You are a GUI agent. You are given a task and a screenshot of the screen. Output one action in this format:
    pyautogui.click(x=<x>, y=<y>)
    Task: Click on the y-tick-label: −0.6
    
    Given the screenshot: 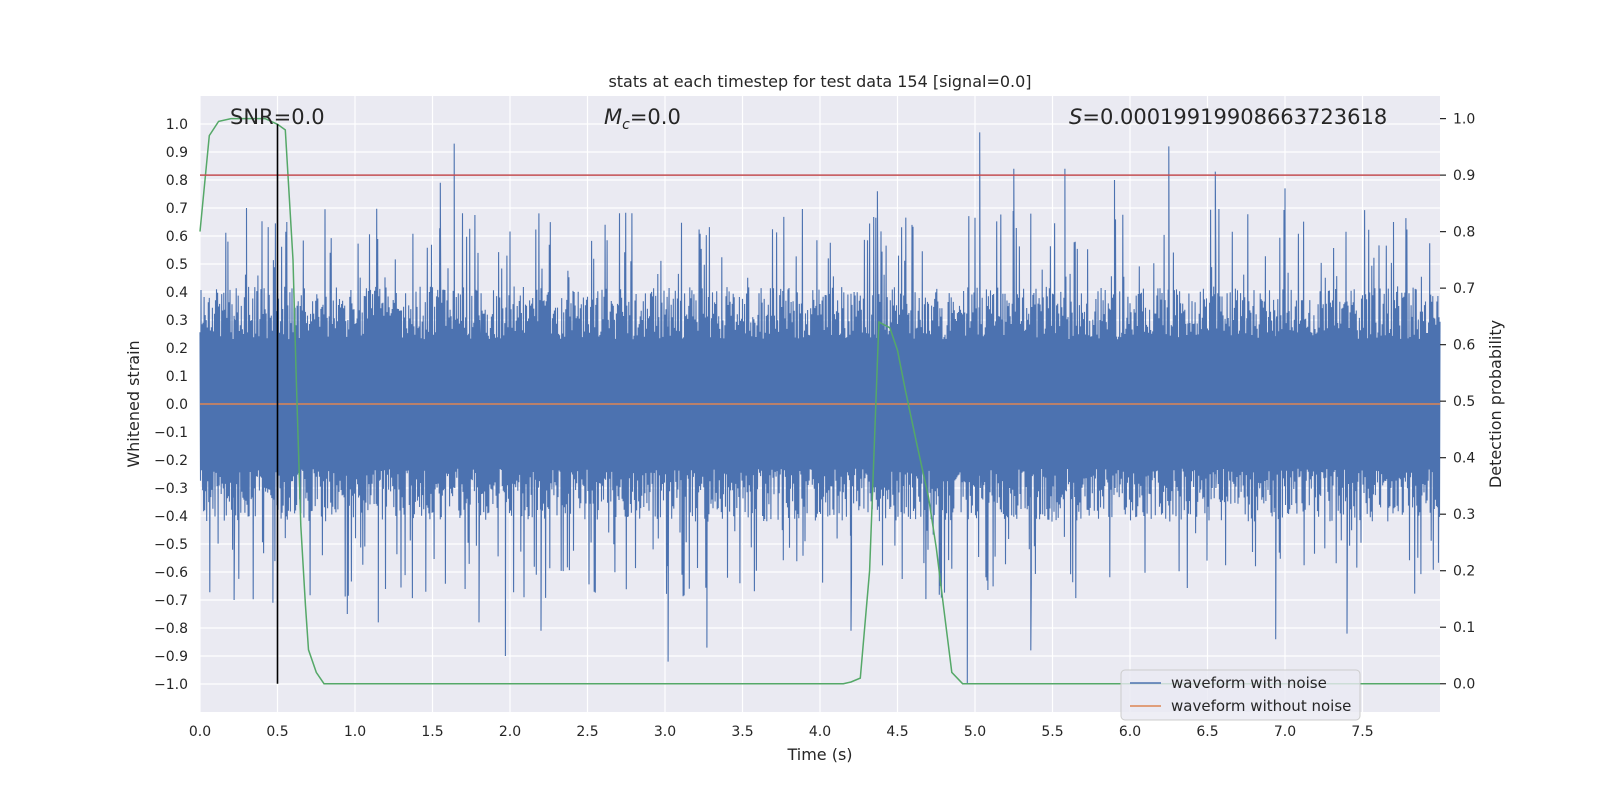 What is the action you would take?
    pyautogui.click(x=171, y=573)
    